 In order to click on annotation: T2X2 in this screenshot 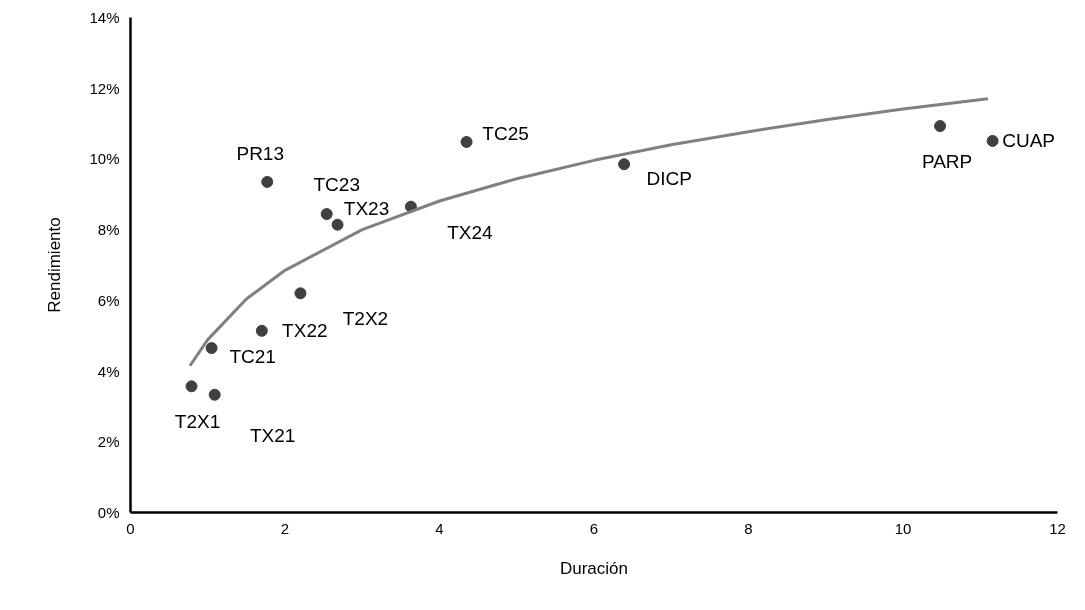, I will do `click(365, 318)`.